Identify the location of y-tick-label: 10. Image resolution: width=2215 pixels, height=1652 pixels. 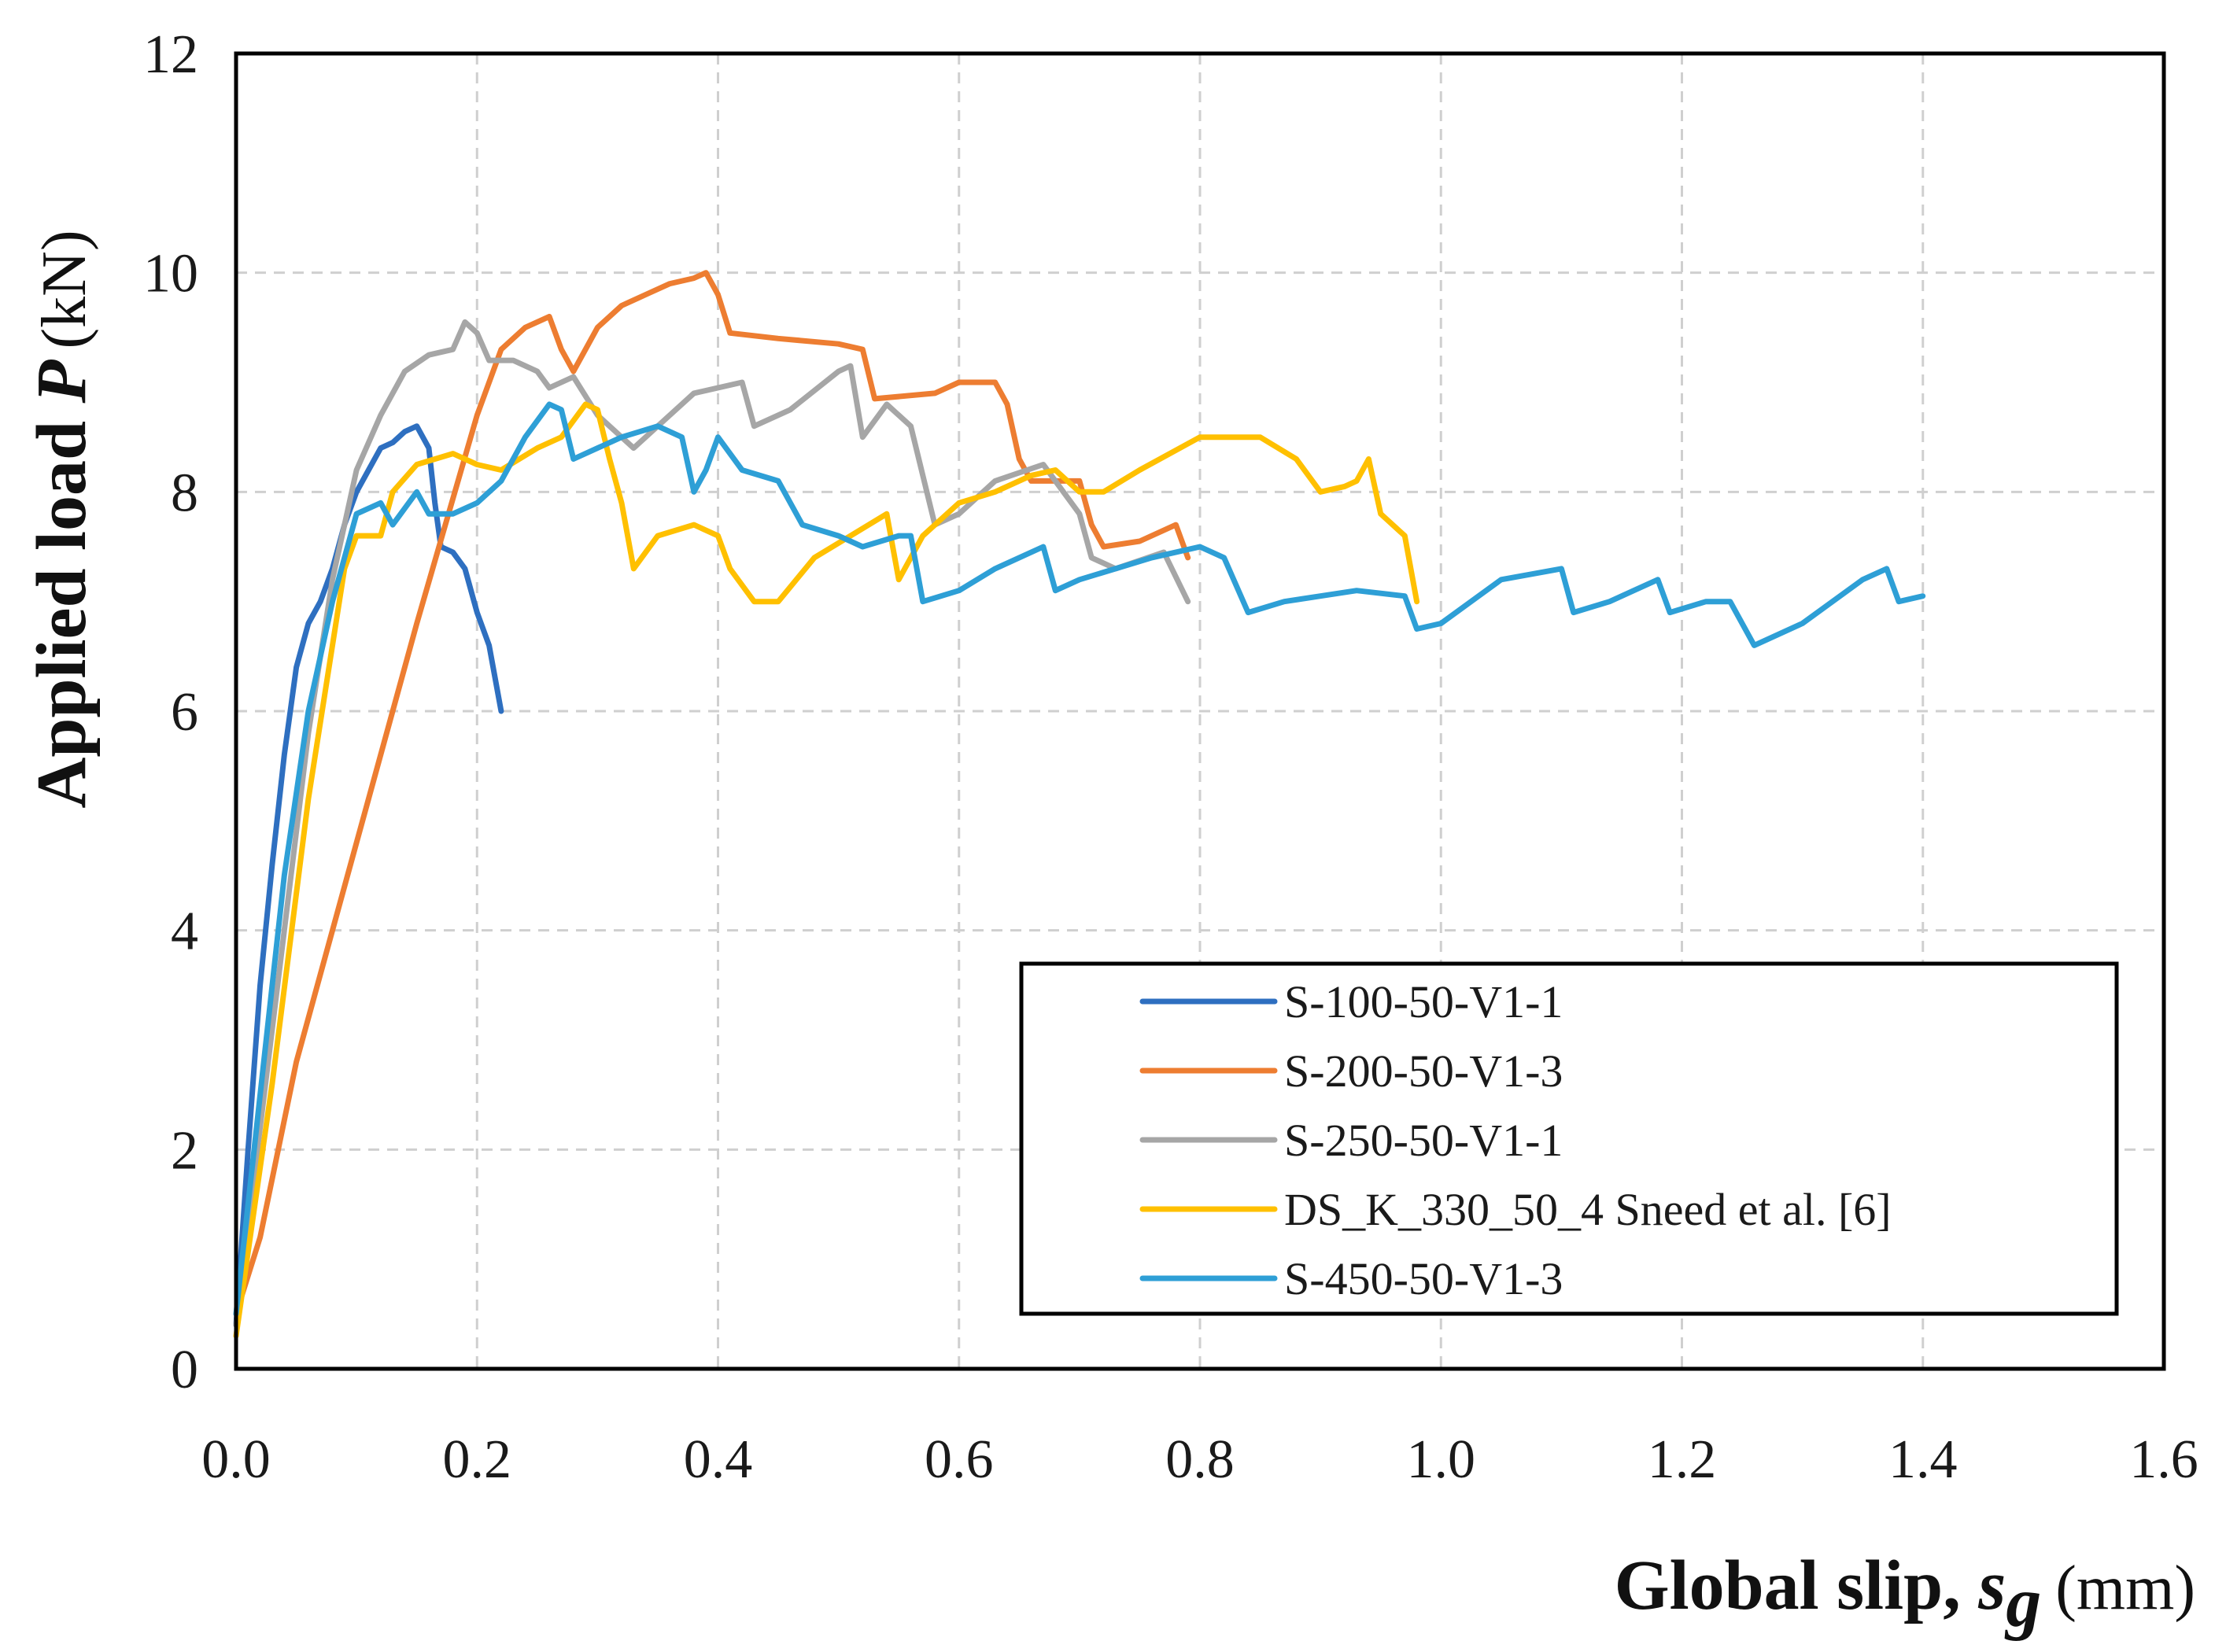
(170, 274).